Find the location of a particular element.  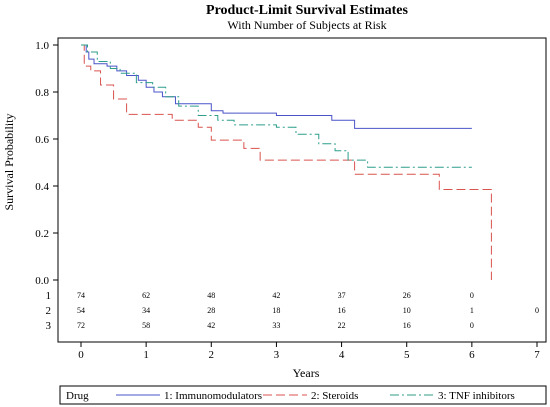

at-risk-group-label: 3 is located at coordinates (49, 326).